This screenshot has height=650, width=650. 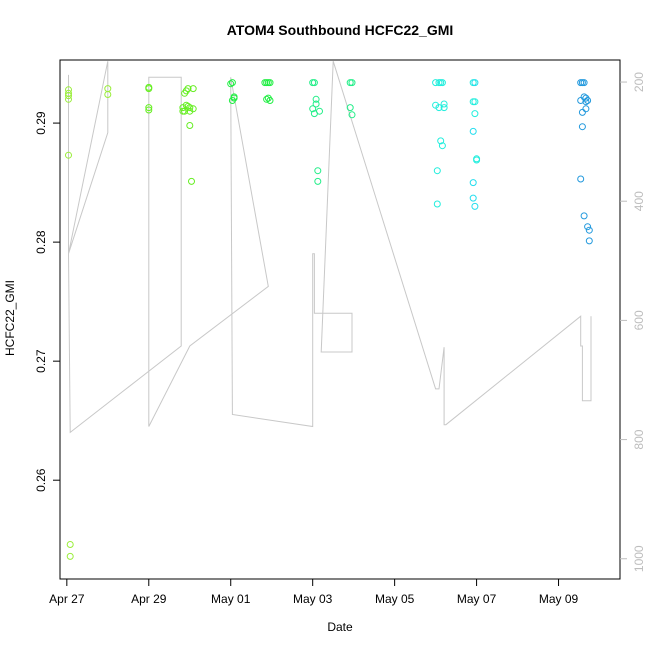 What do you see at coordinates (639, 320) in the screenshot?
I see `y-right-tick-label: 600` at bounding box center [639, 320].